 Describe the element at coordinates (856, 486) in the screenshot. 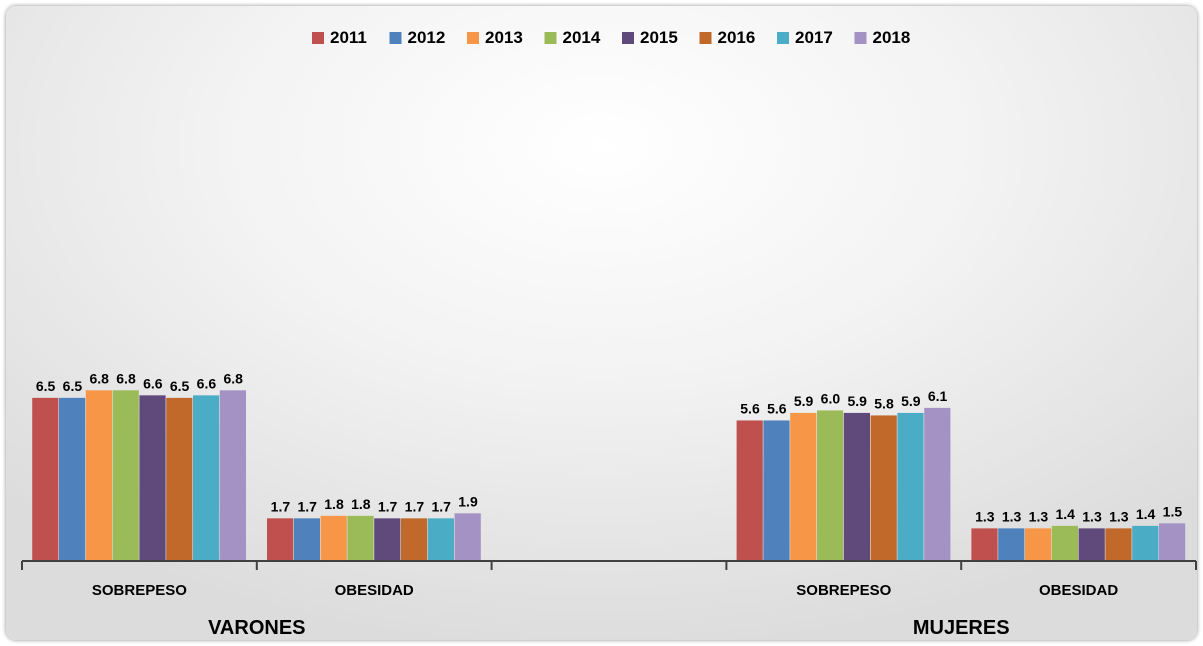

I see `bar-sobrepeso-3-2015` at that location.